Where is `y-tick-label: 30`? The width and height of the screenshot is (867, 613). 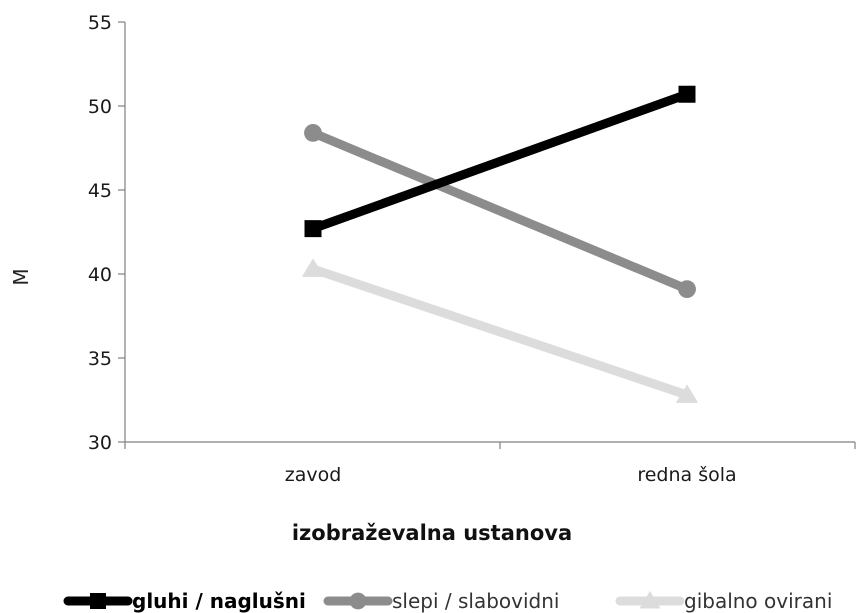 y-tick-label: 30 is located at coordinates (100, 443).